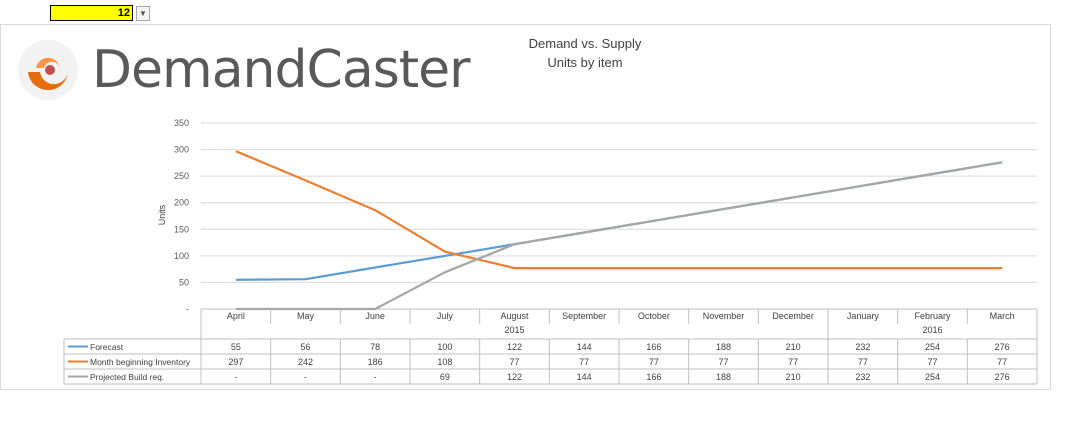  Describe the element at coordinates (235, 362) in the screenshot. I see `data-label: 297` at that location.